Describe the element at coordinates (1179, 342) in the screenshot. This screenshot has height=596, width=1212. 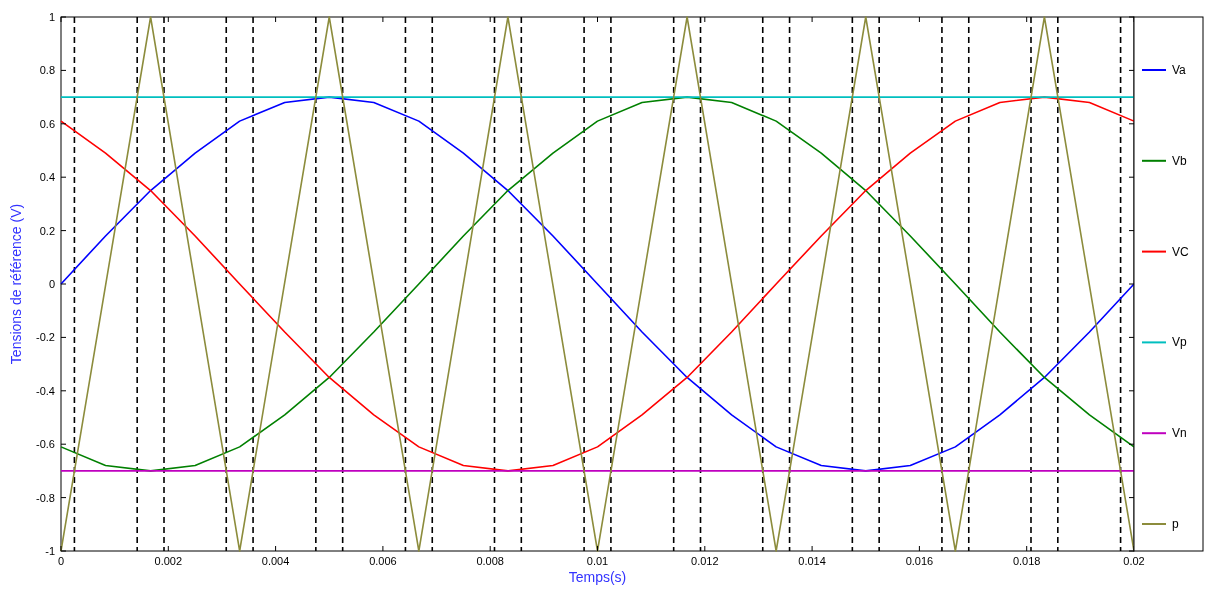
I see `legend-label: Vp` at that location.